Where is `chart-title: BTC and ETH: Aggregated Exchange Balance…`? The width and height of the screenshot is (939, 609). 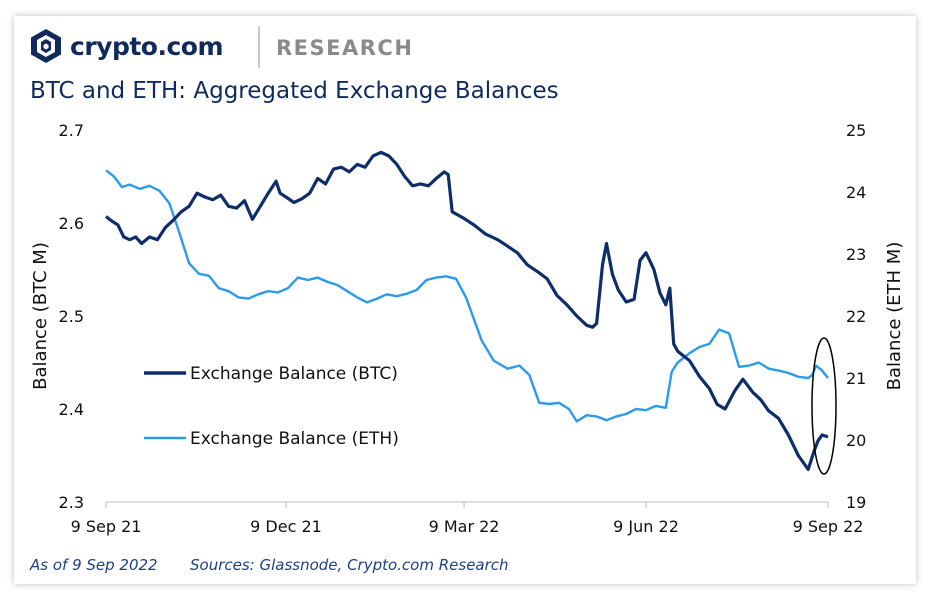 chart-title: BTC and ETH: Aggregated Exchange Balance… is located at coordinates (294, 91).